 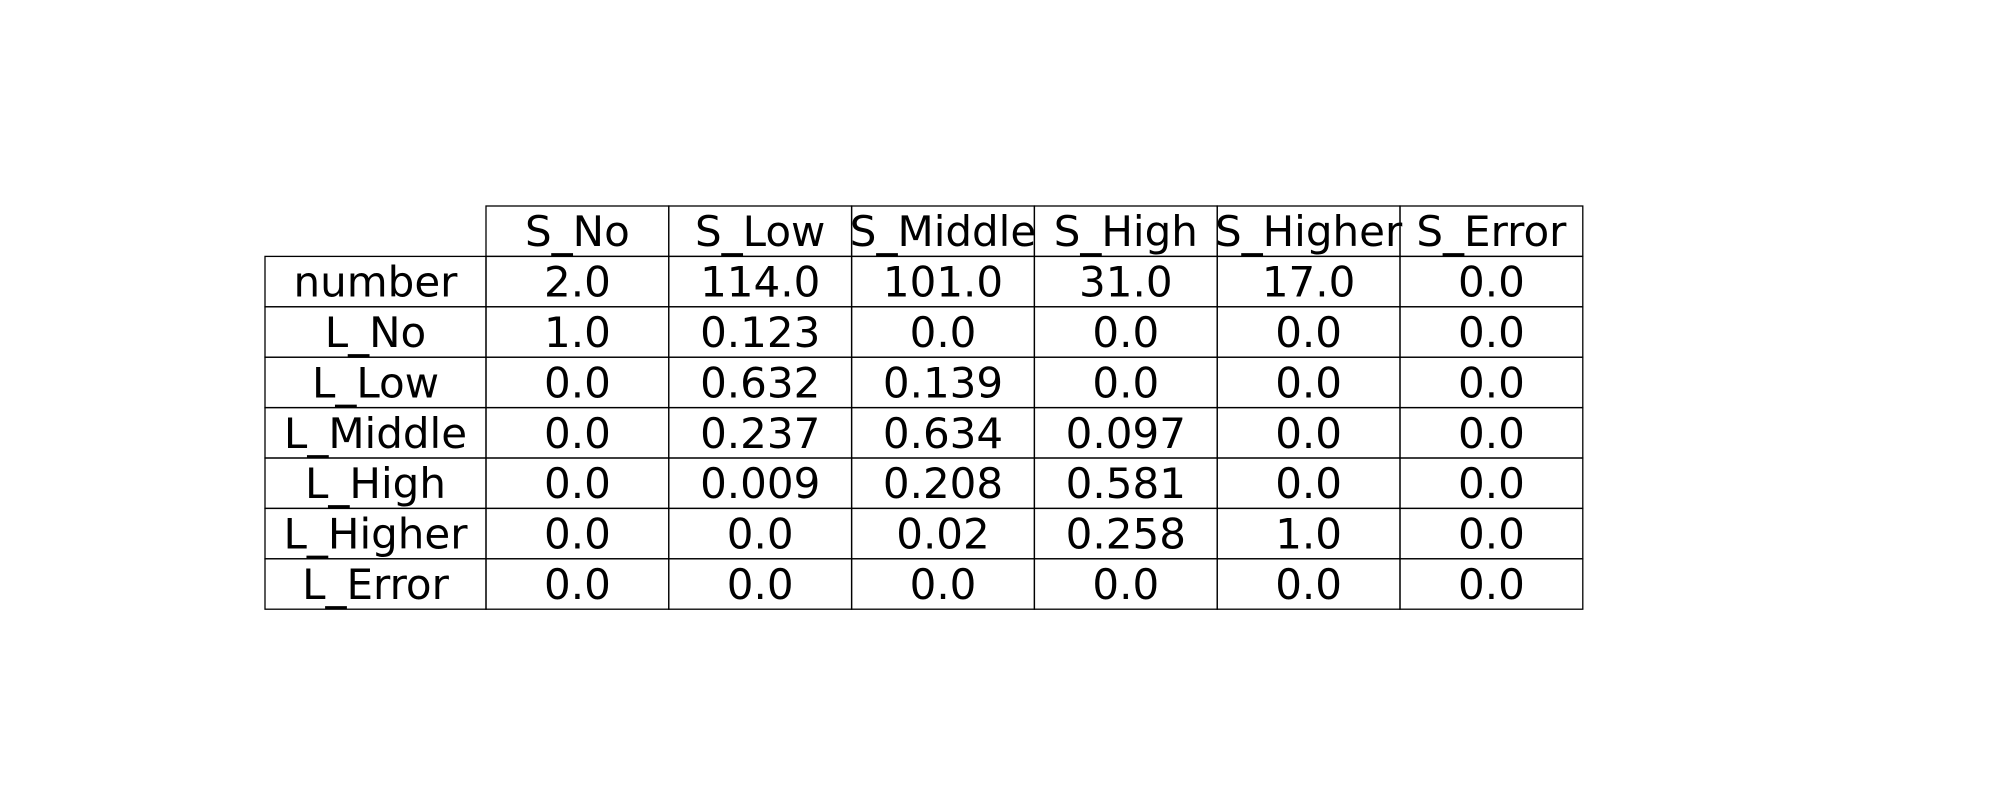 What do you see at coordinates (760, 282) in the screenshot?
I see `table-cell-number-s-low-text: 114.0` at bounding box center [760, 282].